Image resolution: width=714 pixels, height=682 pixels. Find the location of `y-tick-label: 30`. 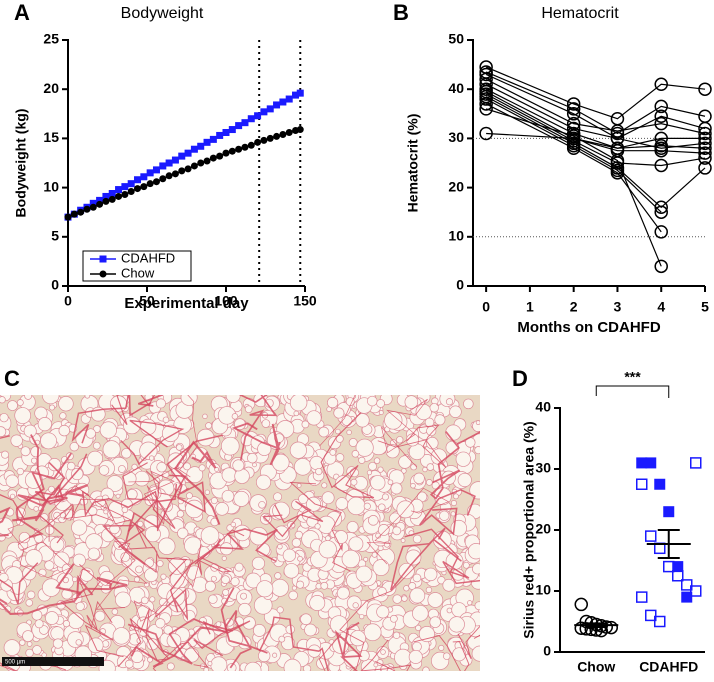

y-tick-label: 30 is located at coordinates (543, 468).